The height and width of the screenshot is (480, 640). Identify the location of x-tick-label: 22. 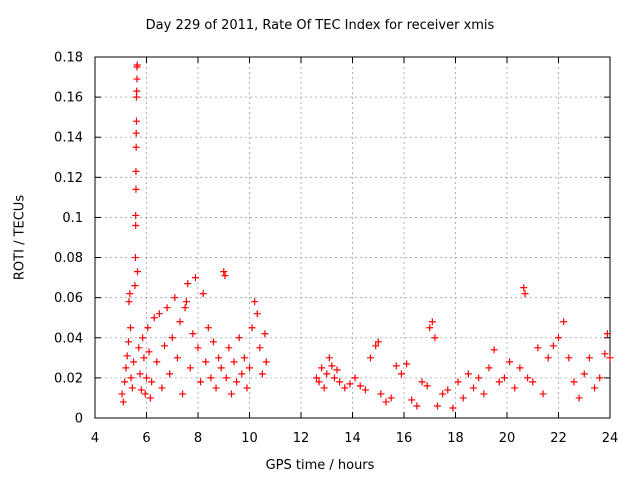
(558, 438).